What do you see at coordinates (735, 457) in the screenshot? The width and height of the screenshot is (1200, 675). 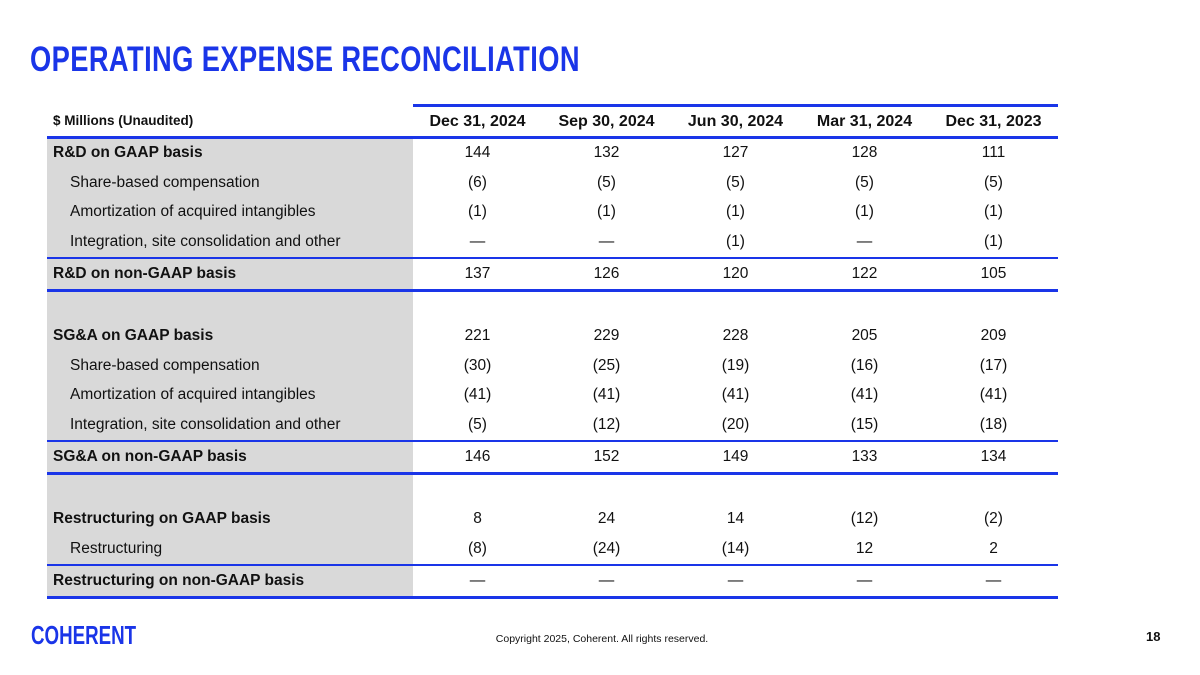 I see `cell-value: 149` at bounding box center [735, 457].